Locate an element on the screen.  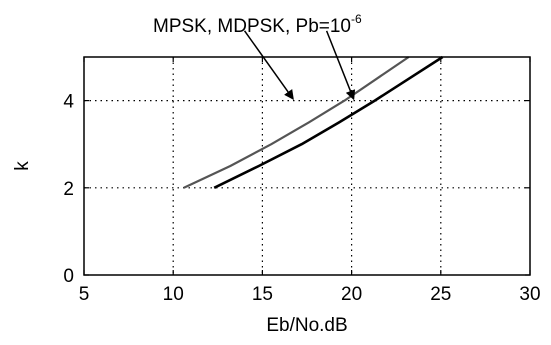
x-tick-label: 20 is located at coordinates (351, 294).